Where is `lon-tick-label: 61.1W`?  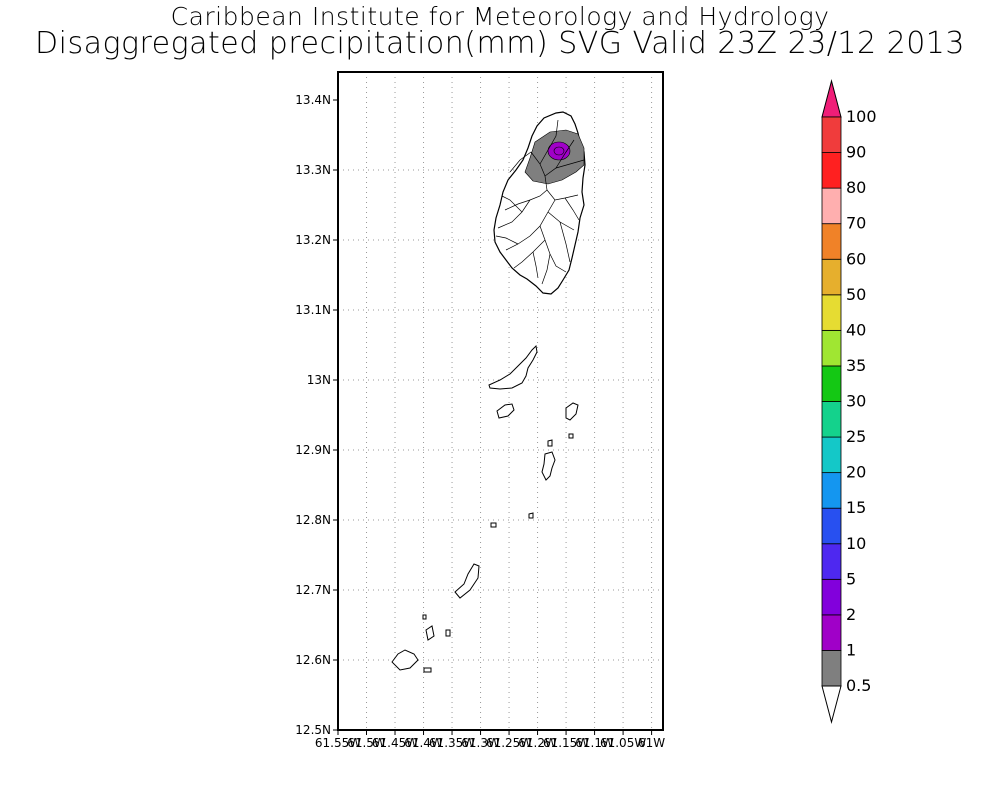
lon-tick-label: 61.1W is located at coordinates (594, 743).